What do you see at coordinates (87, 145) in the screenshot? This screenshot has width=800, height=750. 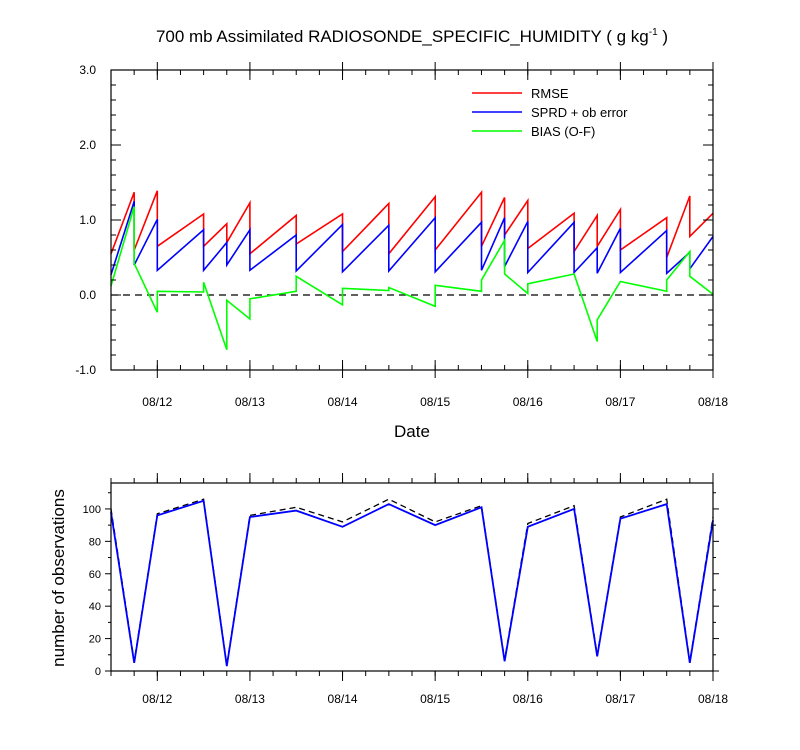 I see `y-tick-label: 2.0` at bounding box center [87, 145].